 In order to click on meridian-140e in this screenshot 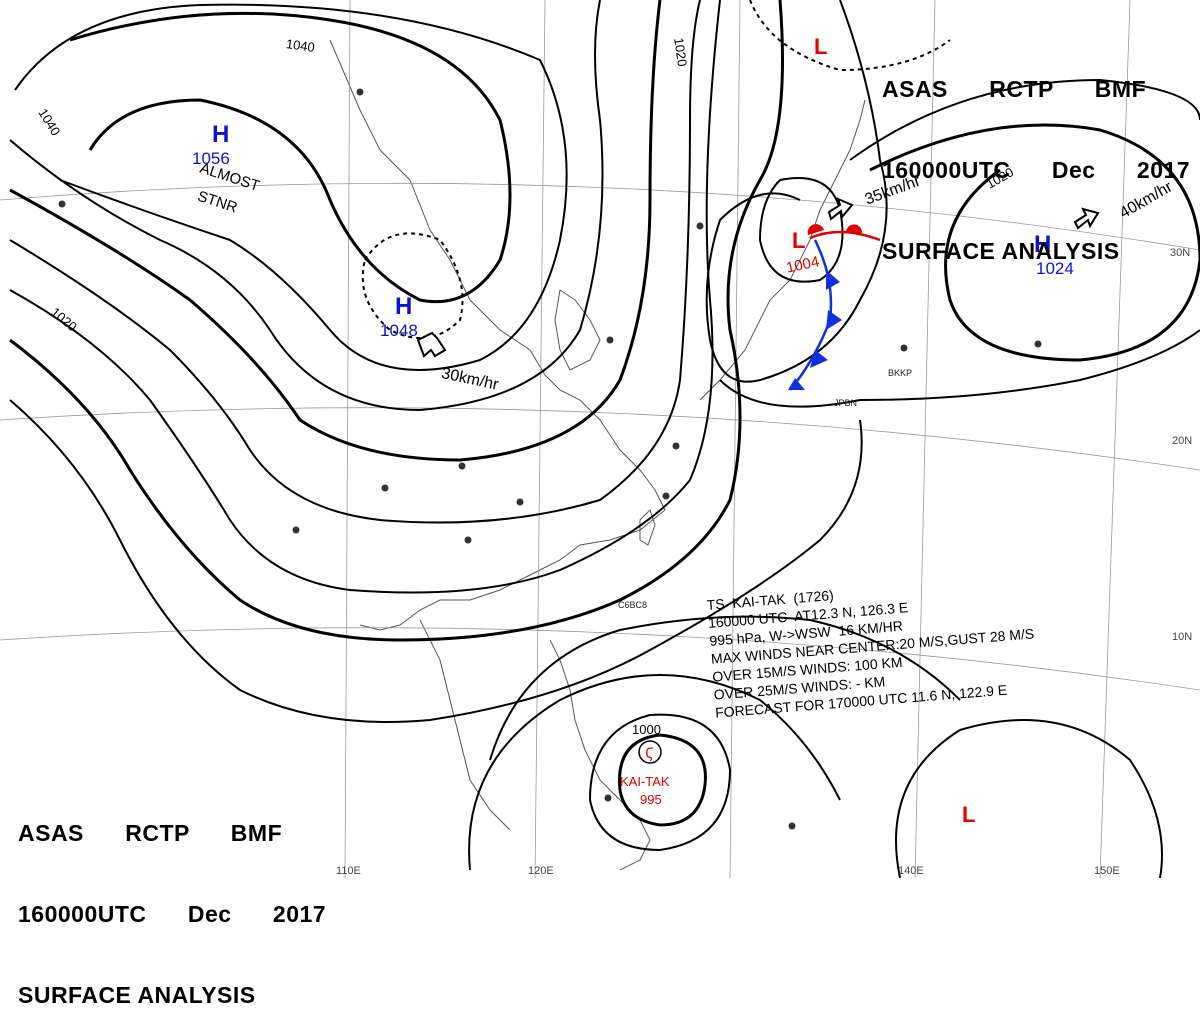, I will do `click(925, 439)`.